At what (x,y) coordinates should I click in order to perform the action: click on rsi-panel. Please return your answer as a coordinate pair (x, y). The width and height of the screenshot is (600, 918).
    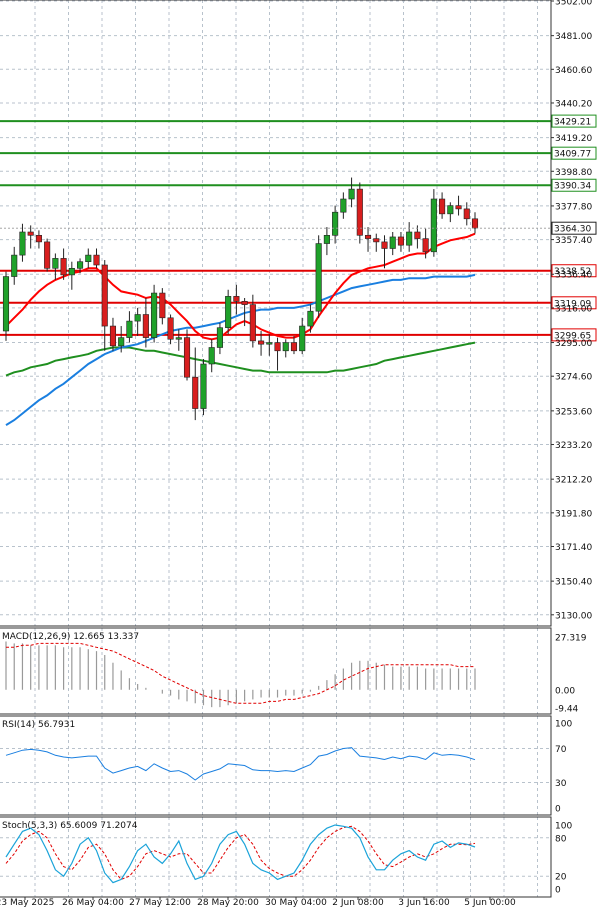
    Looking at the image, I should click on (275, 765).